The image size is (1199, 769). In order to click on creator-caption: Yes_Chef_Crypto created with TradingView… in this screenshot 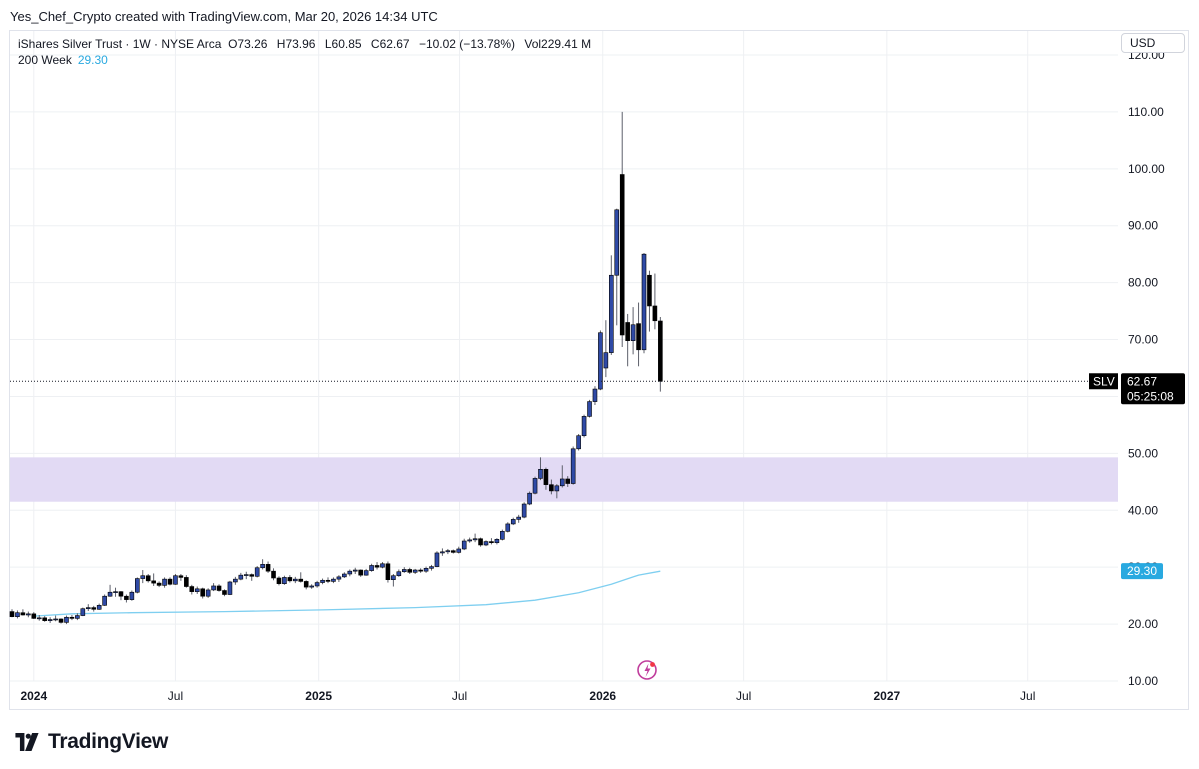, I will do `click(224, 16)`.